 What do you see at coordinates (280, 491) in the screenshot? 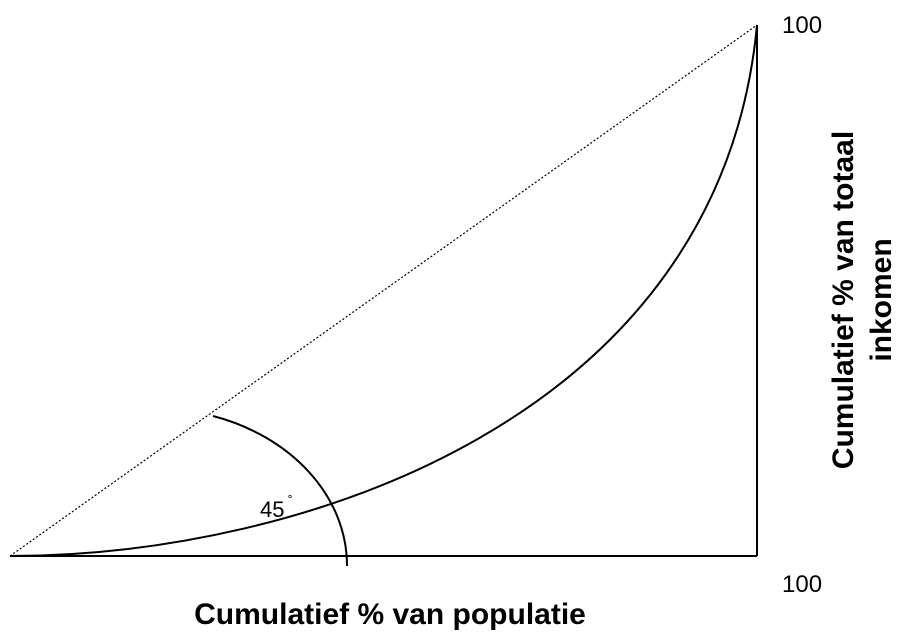
I see `angle-arc` at bounding box center [280, 491].